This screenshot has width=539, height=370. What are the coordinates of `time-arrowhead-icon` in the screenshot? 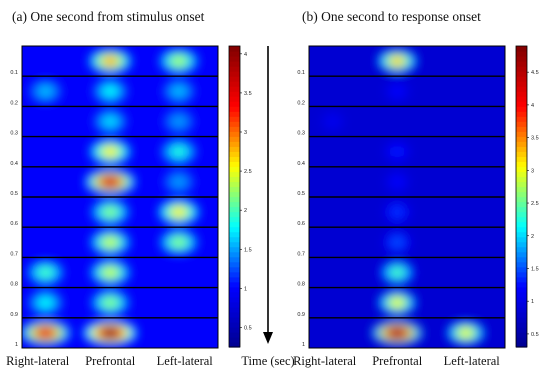 It's located at (268, 338).